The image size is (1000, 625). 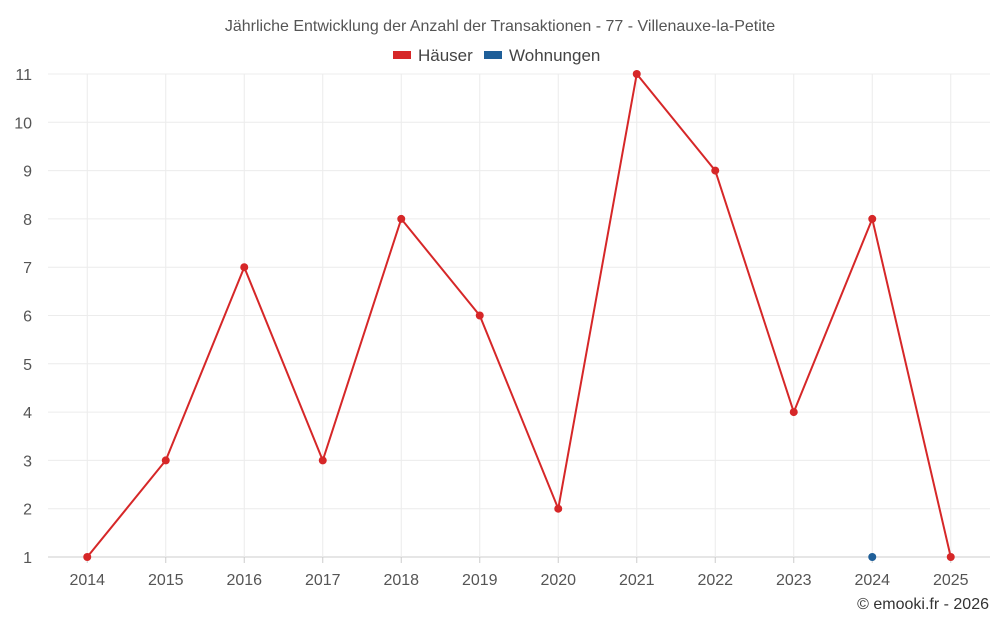 I want to click on x-tick-label: 2024, so click(x=872, y=580).